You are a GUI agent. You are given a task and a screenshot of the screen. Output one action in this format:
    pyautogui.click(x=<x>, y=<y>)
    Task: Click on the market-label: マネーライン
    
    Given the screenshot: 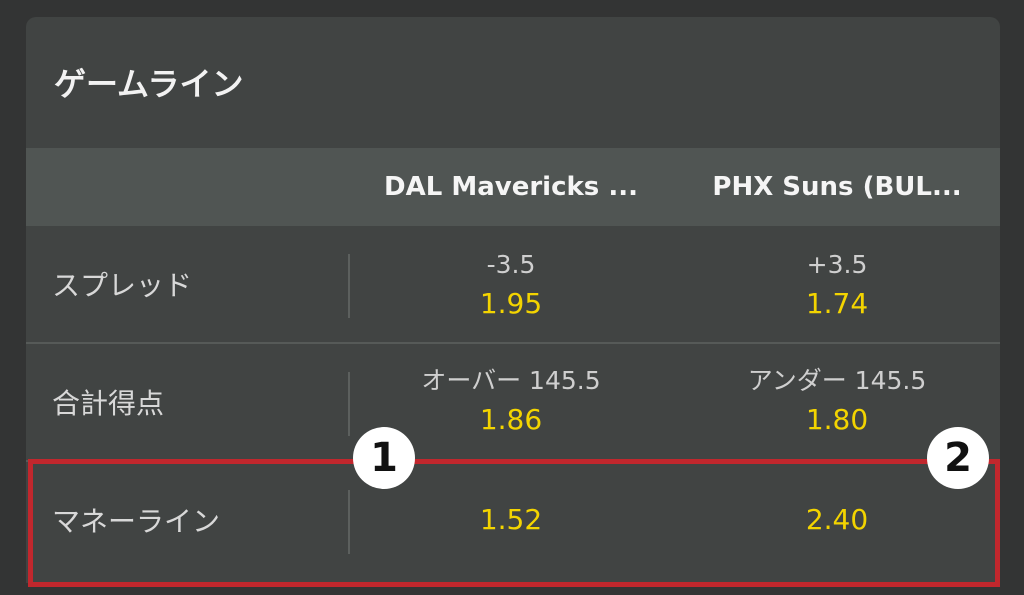 What is the action you would take?
    pyautogui.click(x=136, y=521)
    